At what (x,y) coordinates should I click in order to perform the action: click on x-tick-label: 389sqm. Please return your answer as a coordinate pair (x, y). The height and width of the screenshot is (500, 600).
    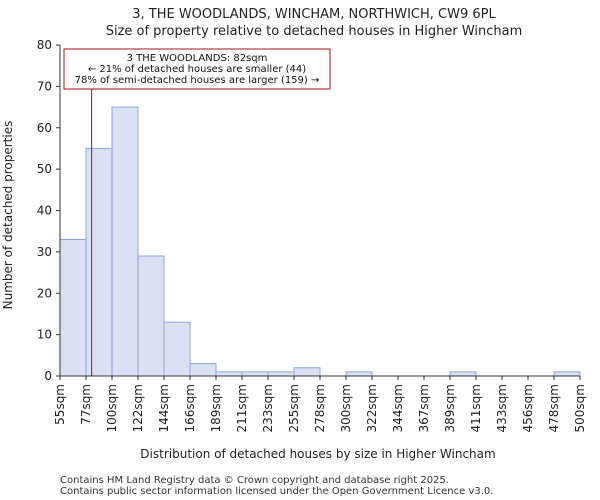
    Looking at the image, I should click on (450, 408).